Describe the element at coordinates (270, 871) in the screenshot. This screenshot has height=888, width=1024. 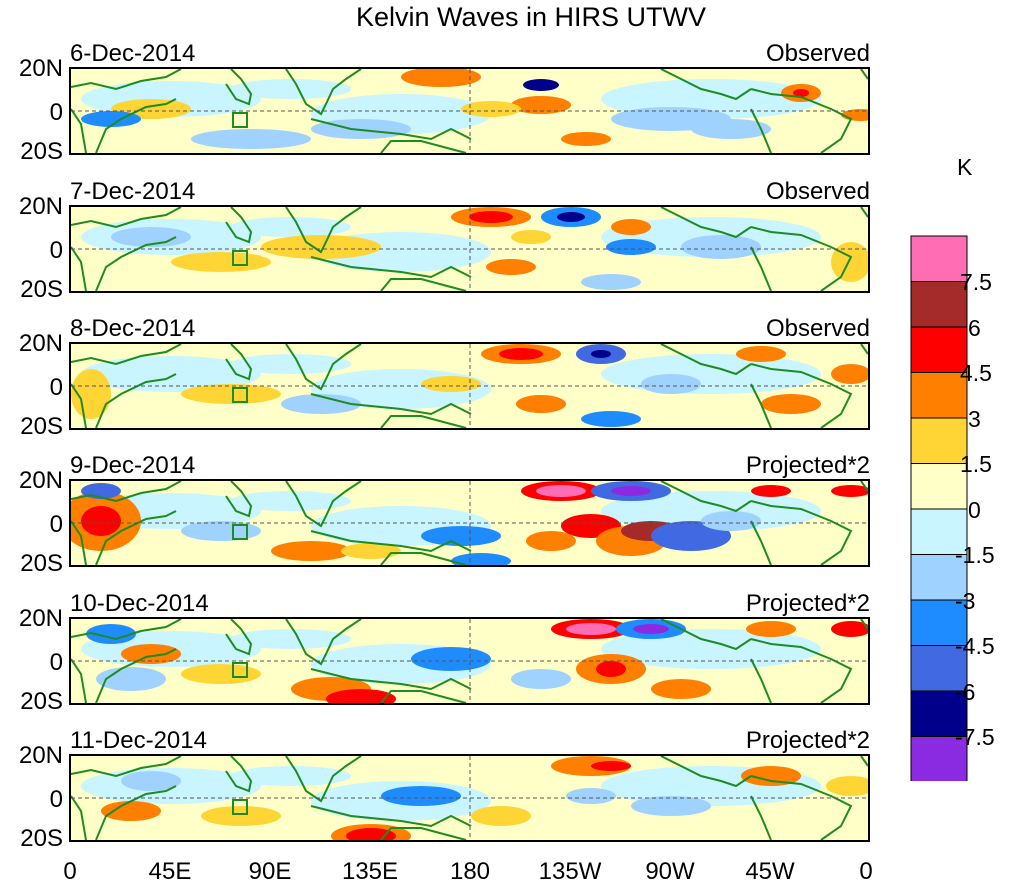
I see `lon-label: 90E` at that location.